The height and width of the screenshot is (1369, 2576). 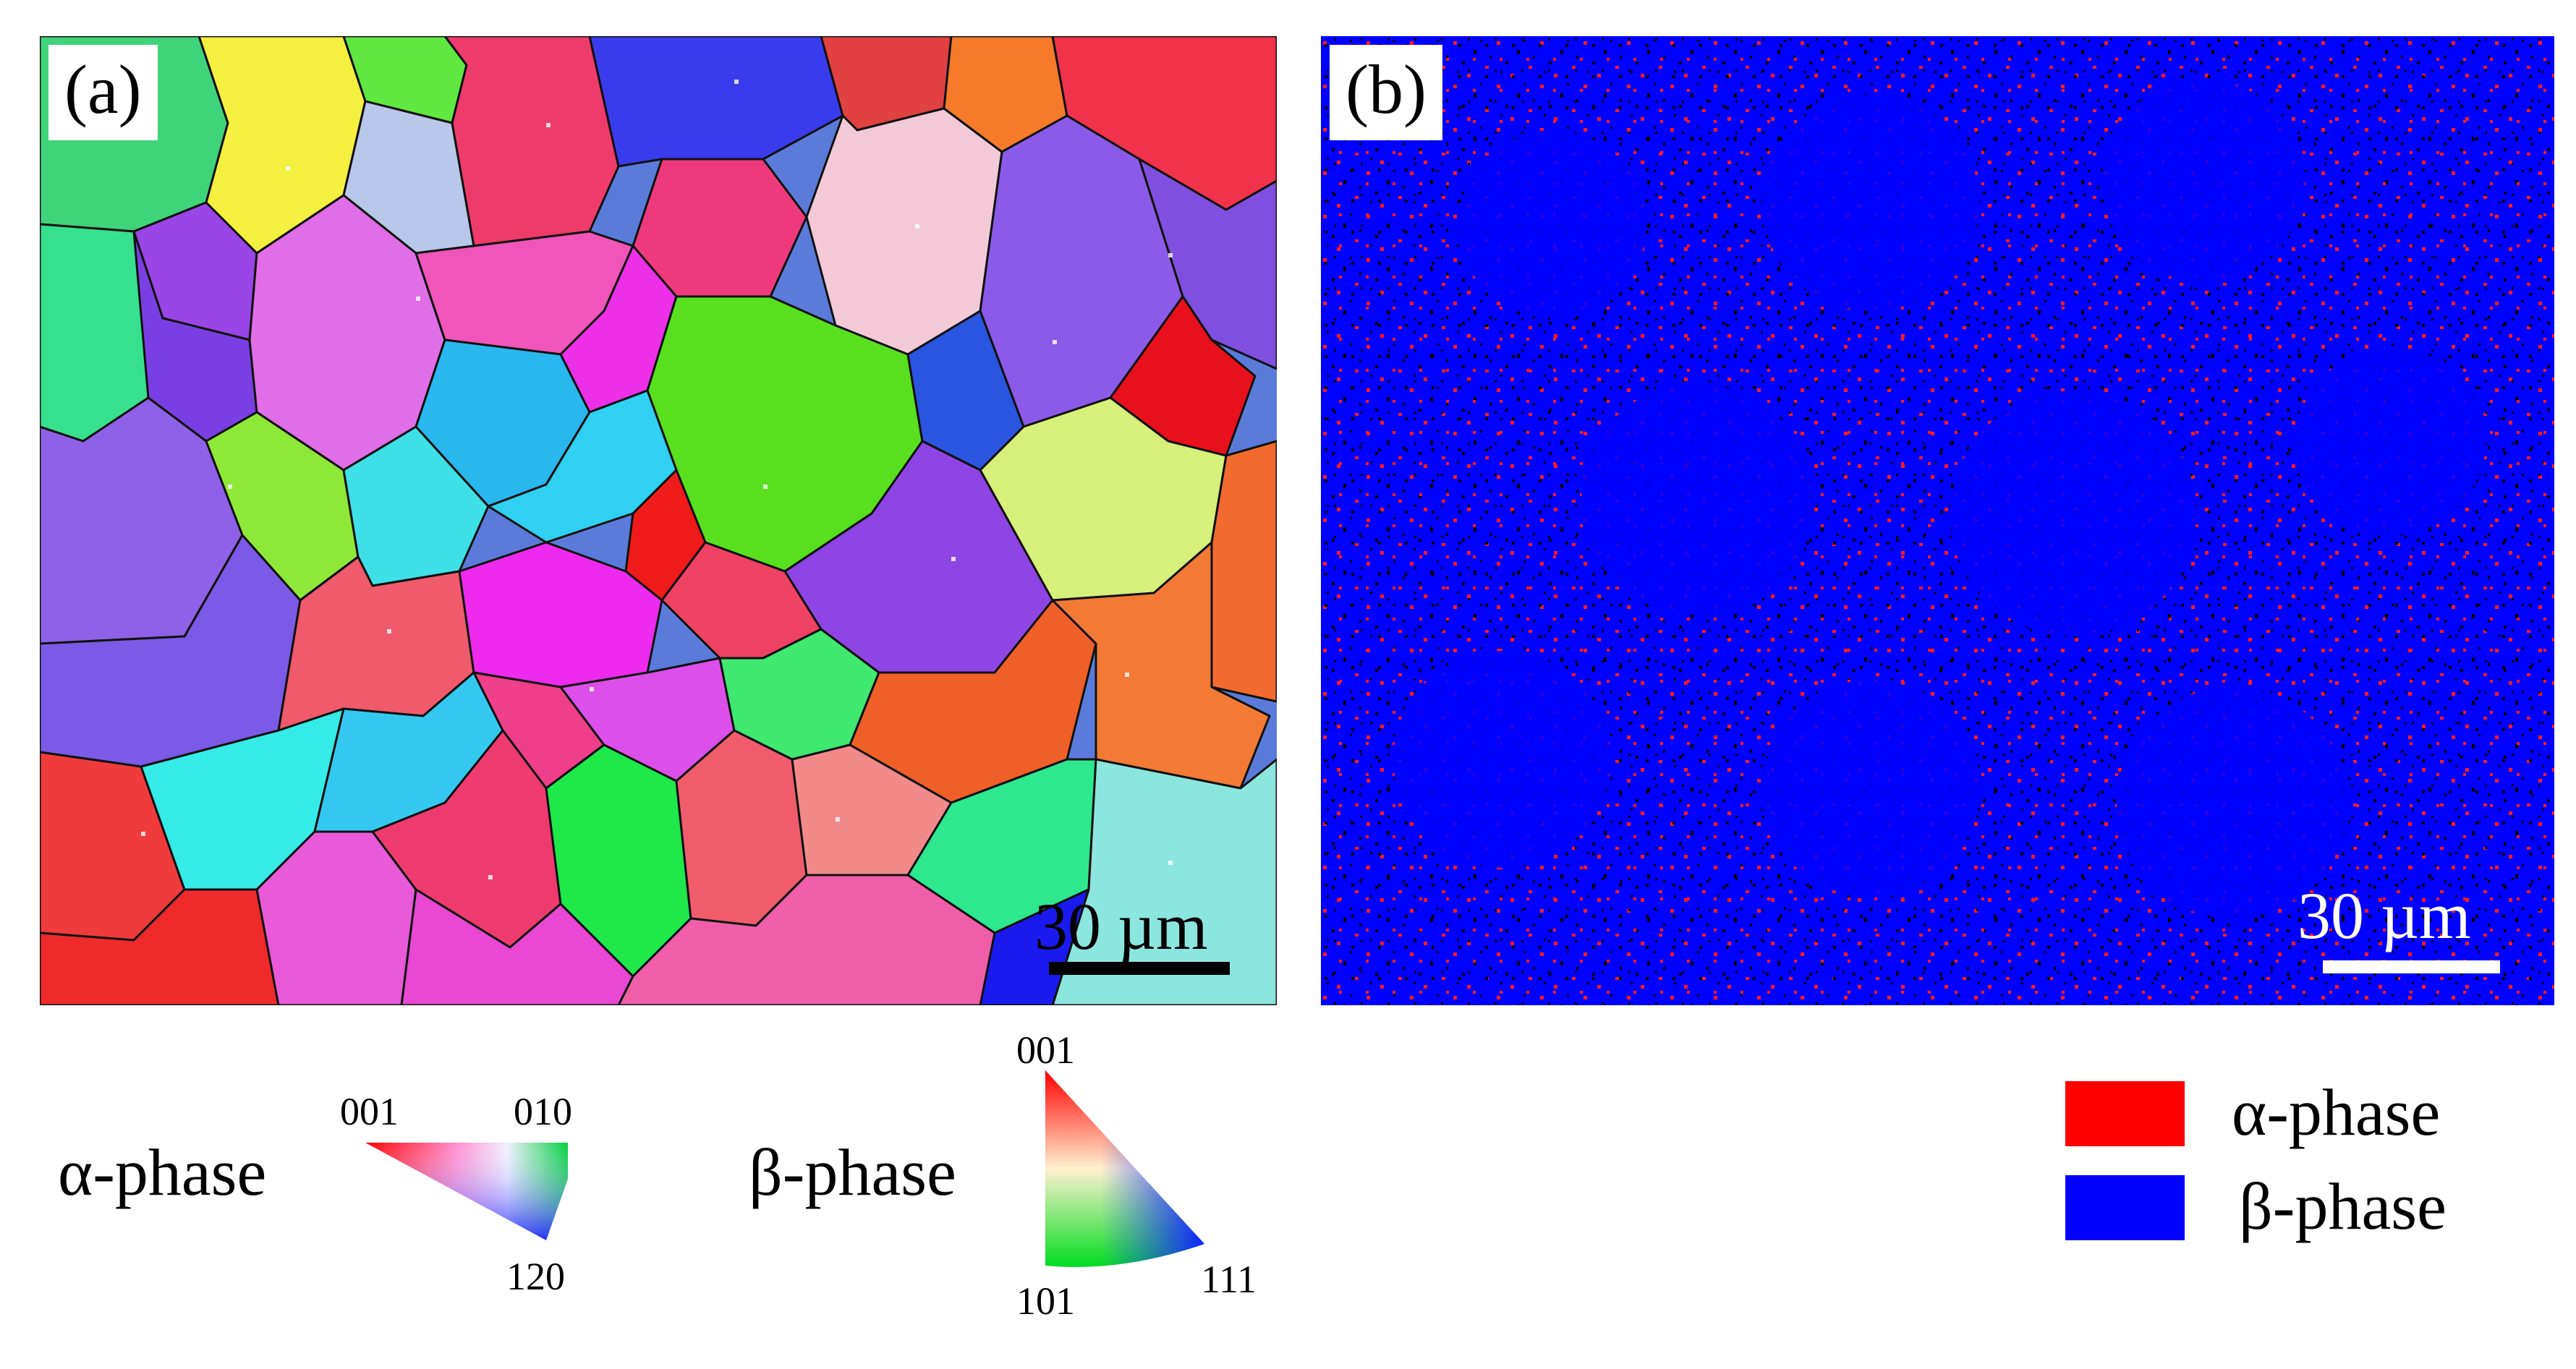 What do you see at coordinates (2336, 1112) in the screenshot?
I see `phase-legend-alpha-label: α-phase` at bounding box center [2336, 1112].